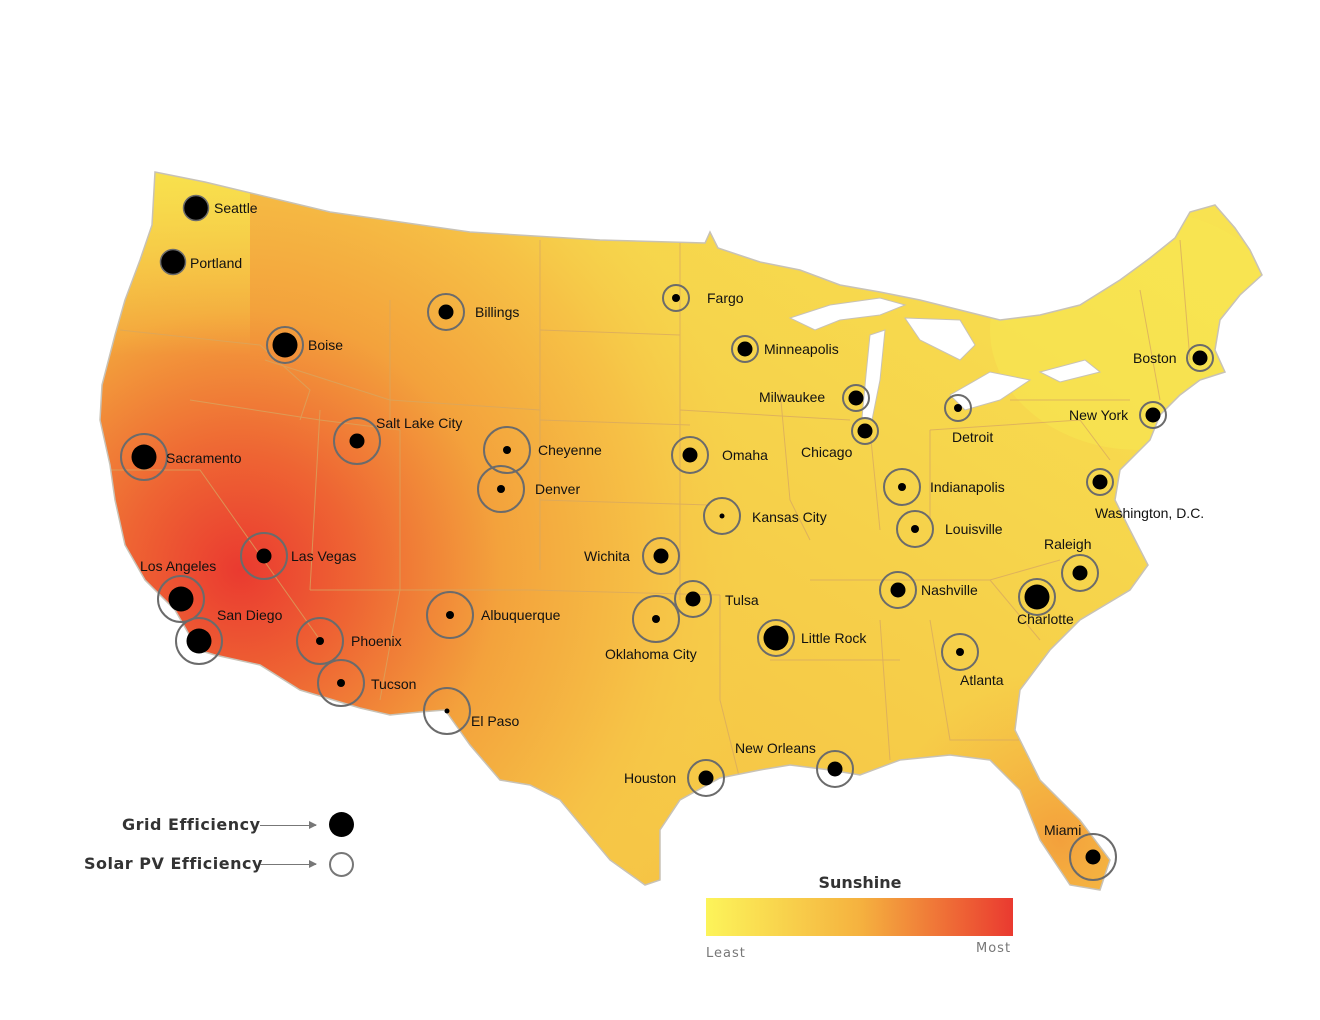 Image resolution: width=1320 pixels, height=1020 pixels. I want to click on city-marker-atlanta: Atlanta, so click(972, 660).